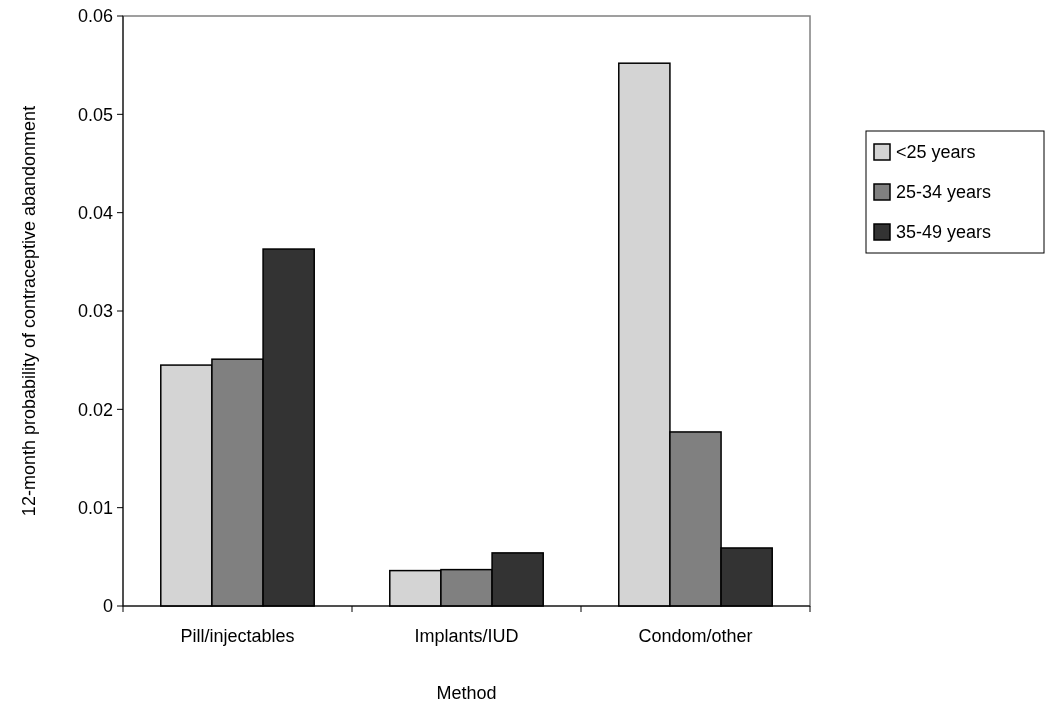  What do you see at coordinates (466, 693) in the screenshot?
I see `x-axis-title: Method` at bounding box center [466, 693].